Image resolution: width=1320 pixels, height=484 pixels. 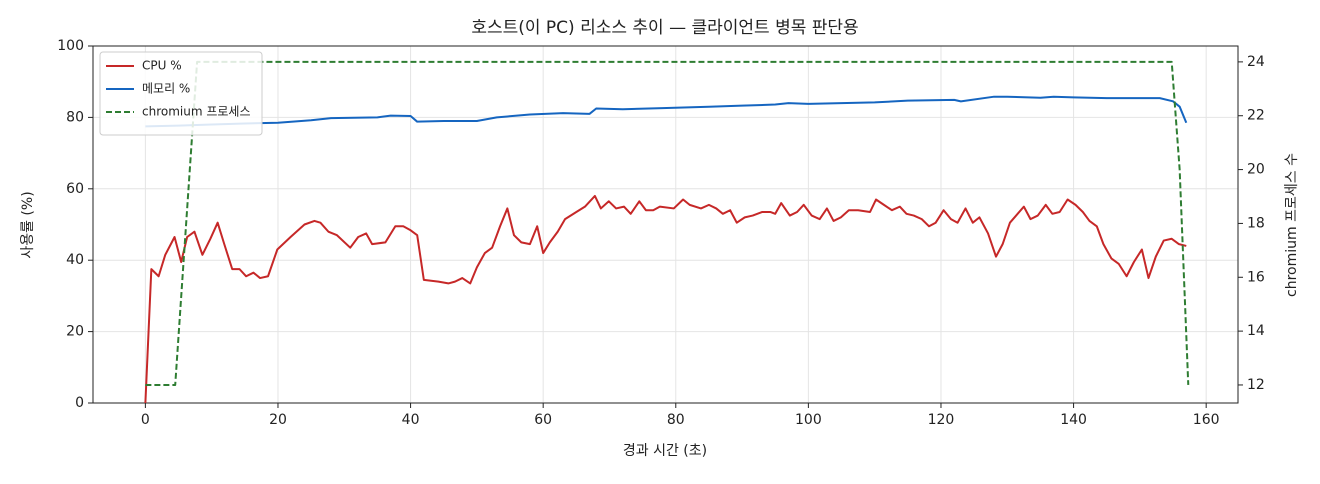 I want to click on x-tick-label: 100, so click(x=808, y=420).